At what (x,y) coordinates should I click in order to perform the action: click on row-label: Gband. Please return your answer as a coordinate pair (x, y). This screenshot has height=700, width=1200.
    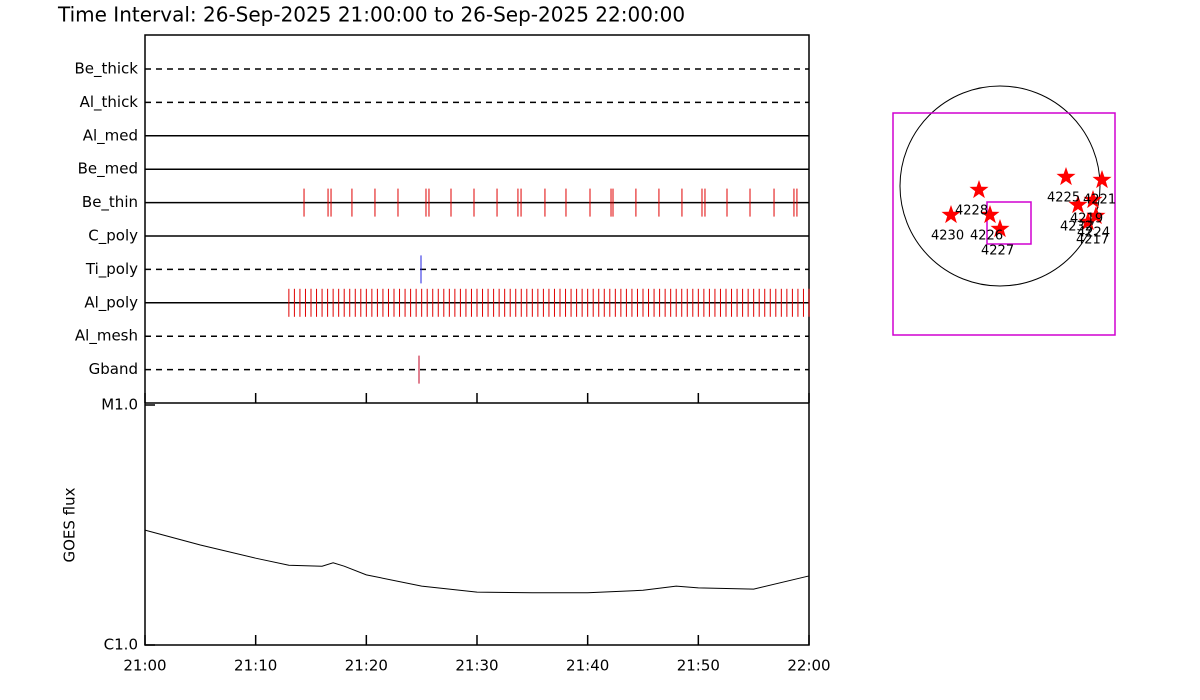
    Looking at the image, I should click on (113, 369).